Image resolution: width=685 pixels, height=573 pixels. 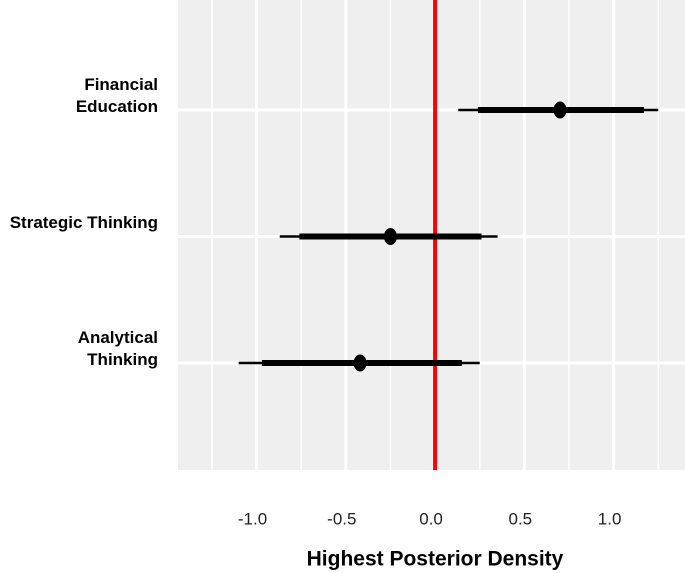 I want to click on y-tick-label: Analytical Thinking, so click(x=117, y=348).